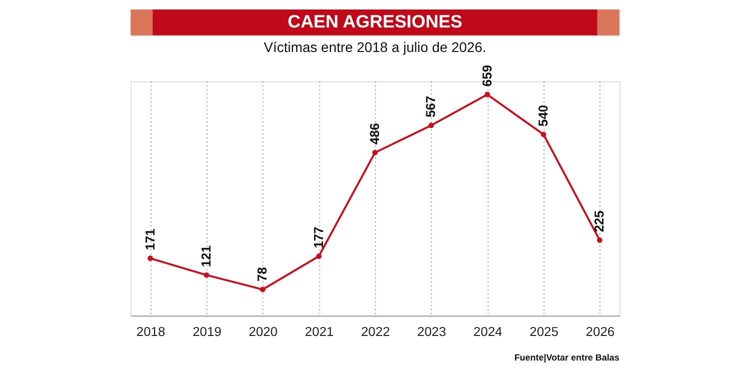 The width and height of the screenshot is (750, 375). What do you see at coordinates (543, 115) in the screenshot?
I see `data-label: 540` at bounding box center [543, 115].